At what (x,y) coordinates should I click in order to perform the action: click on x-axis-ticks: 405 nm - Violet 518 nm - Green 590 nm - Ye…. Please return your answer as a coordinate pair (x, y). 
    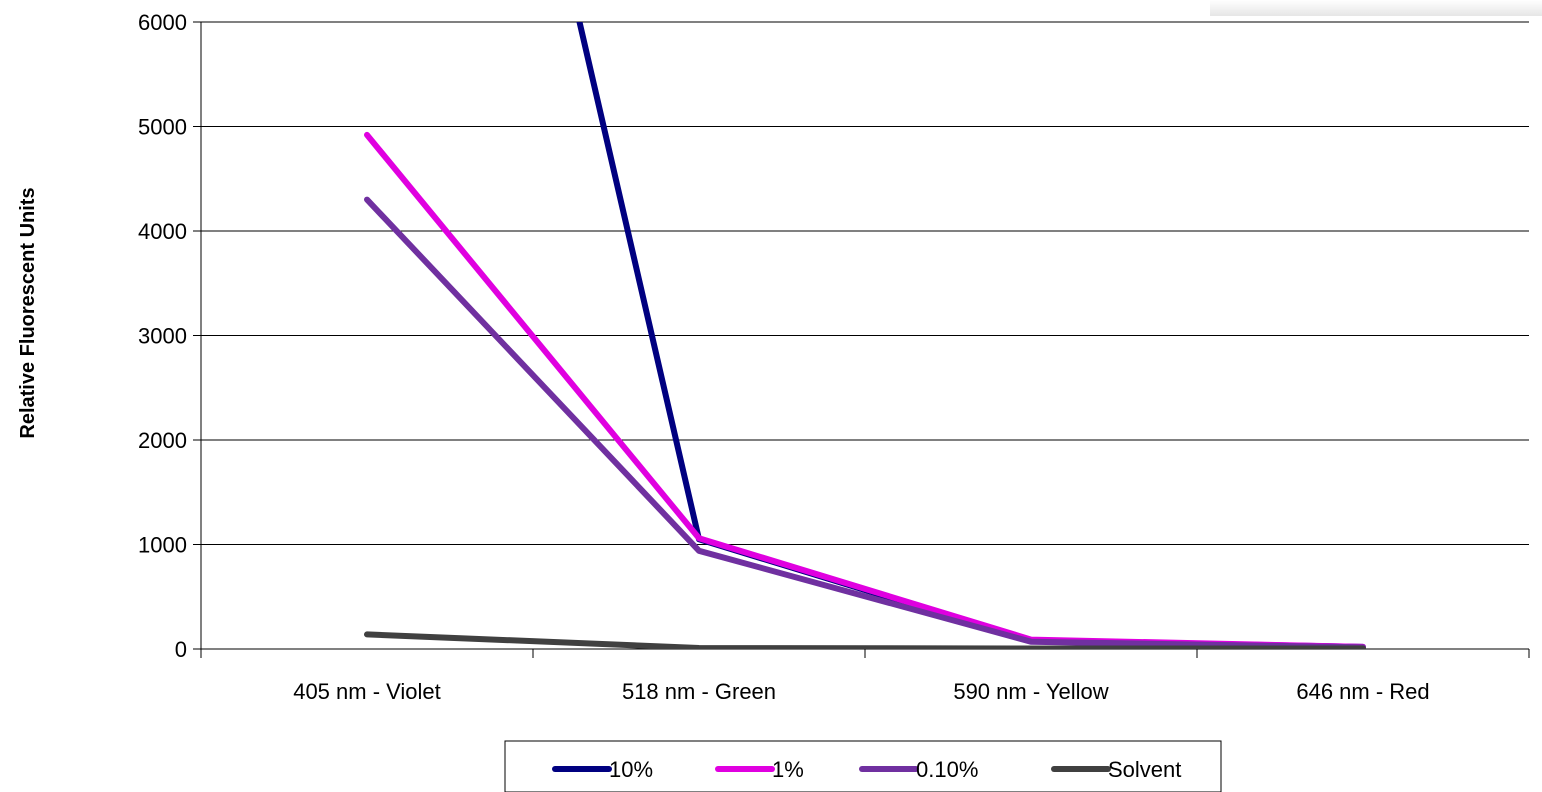
    Looking at the image, I should click on (865, 676).